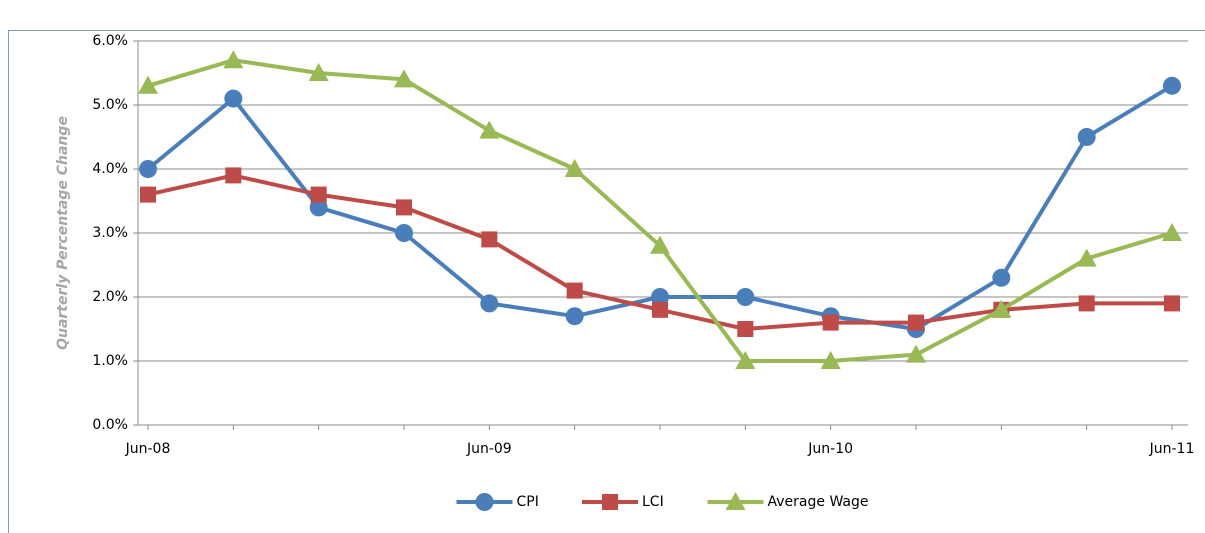 This screenshot has width=1205, height=533. What do you see at coordinates (110, 41) in the screenshot?
I see `y-tick-label: 6.0%` at bounding box center [110, 41].